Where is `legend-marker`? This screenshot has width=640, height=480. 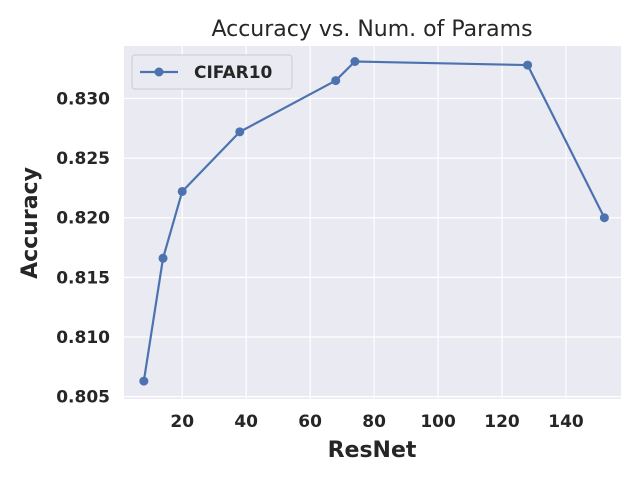 legend-marker is located at coordinates (159, 72).